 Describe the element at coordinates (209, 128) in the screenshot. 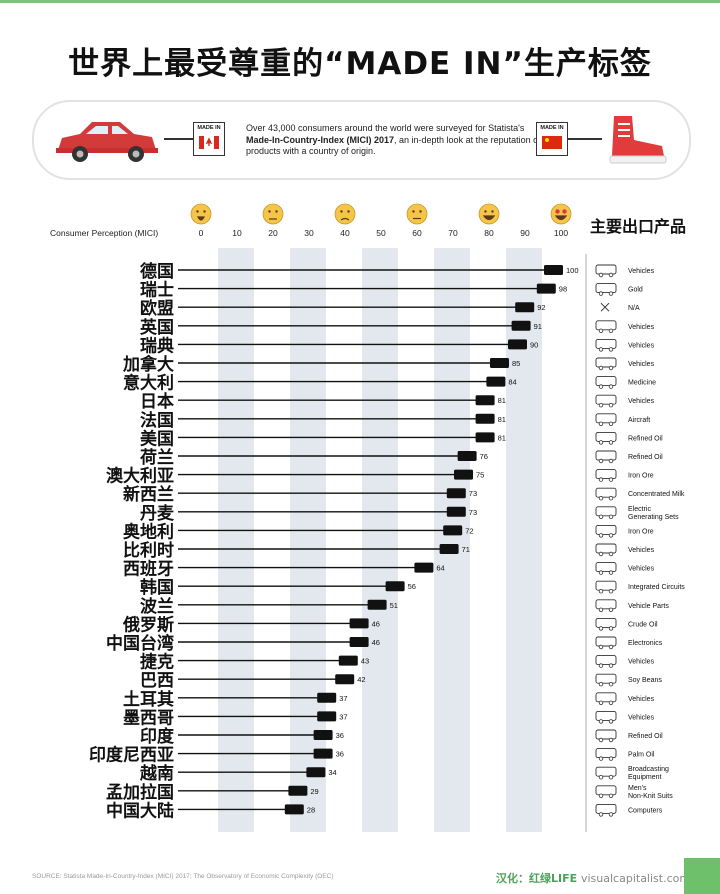

I see `made-in-tag-label: MADE IN` at that location.